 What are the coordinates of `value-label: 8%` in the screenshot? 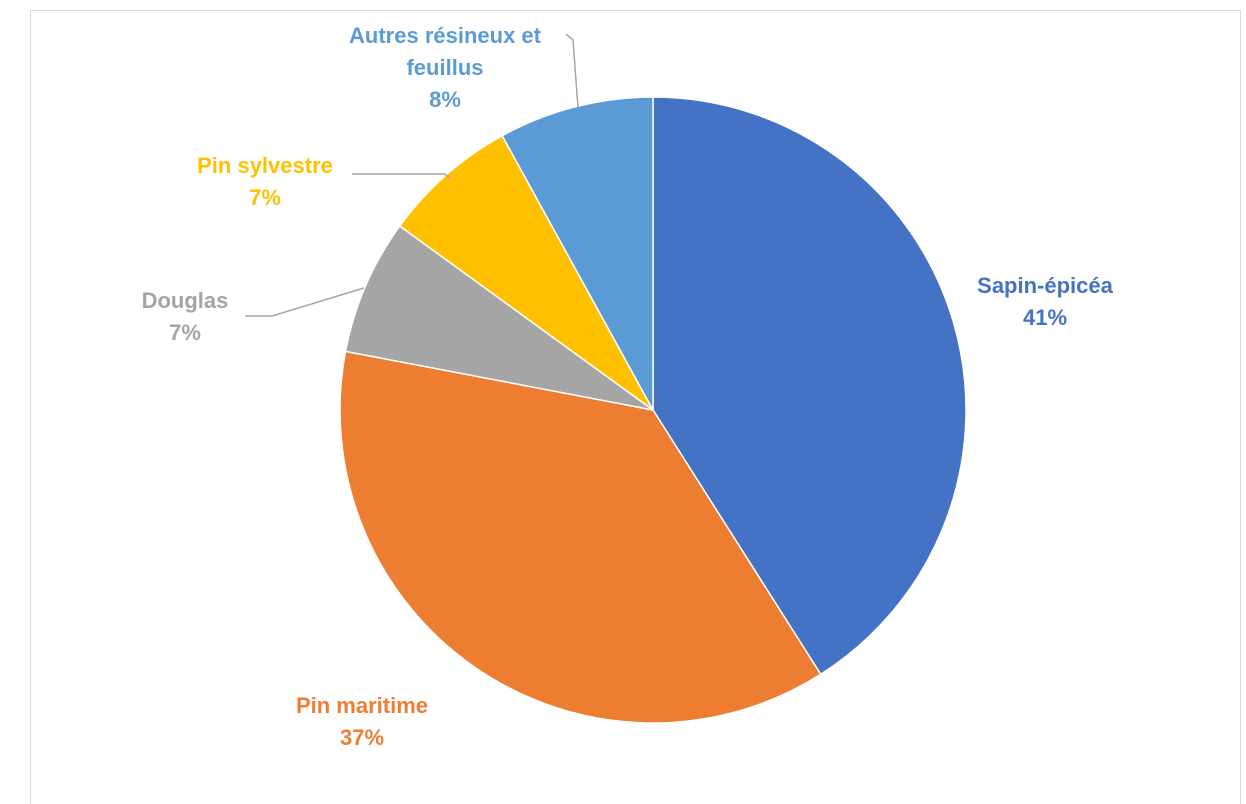 It's located at (445, 99).